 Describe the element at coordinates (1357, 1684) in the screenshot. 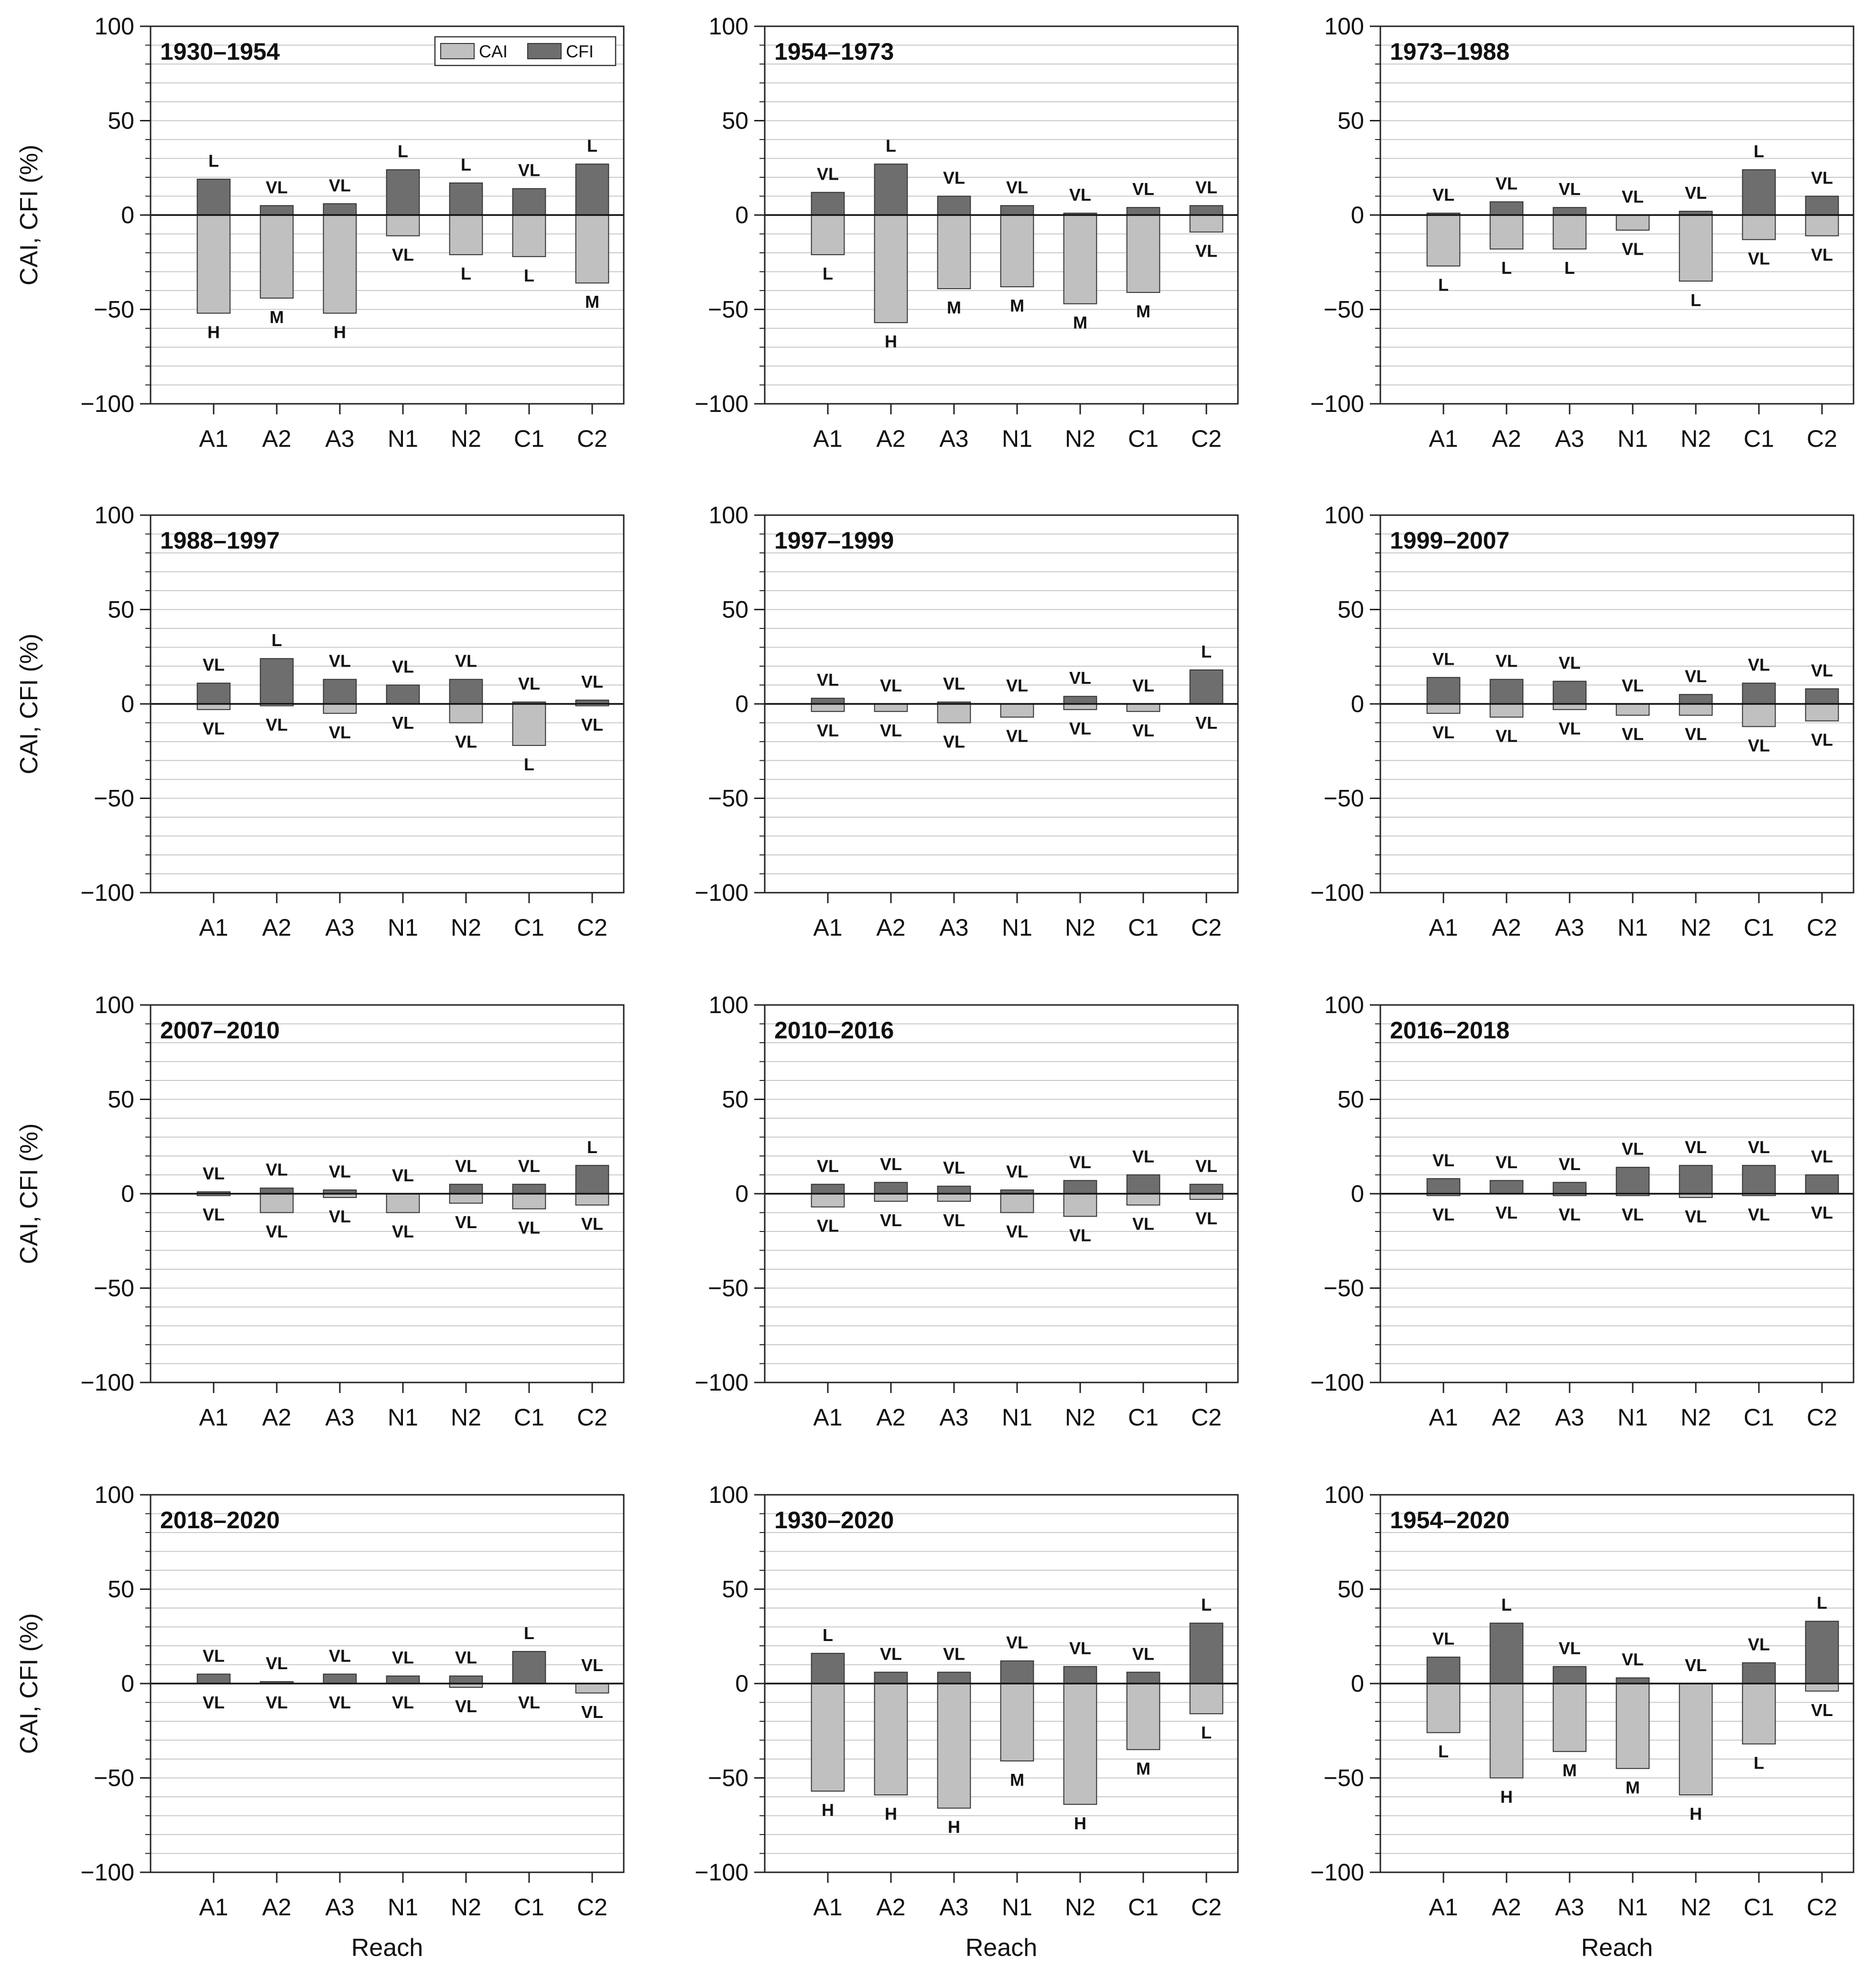

I see `y-tick-label: 0` at that location.